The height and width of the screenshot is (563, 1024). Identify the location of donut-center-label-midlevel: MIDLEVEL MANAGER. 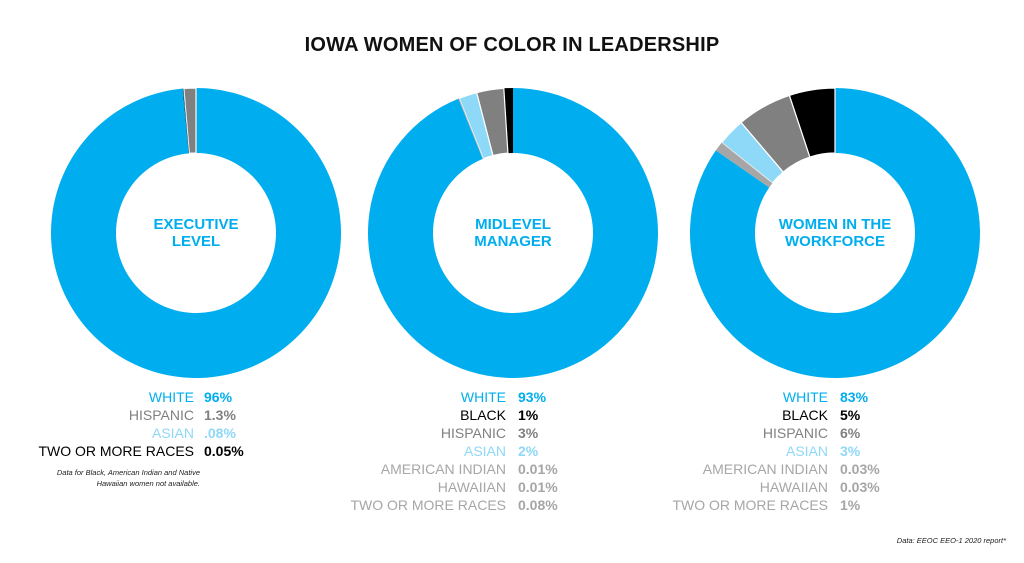
(513, 233).